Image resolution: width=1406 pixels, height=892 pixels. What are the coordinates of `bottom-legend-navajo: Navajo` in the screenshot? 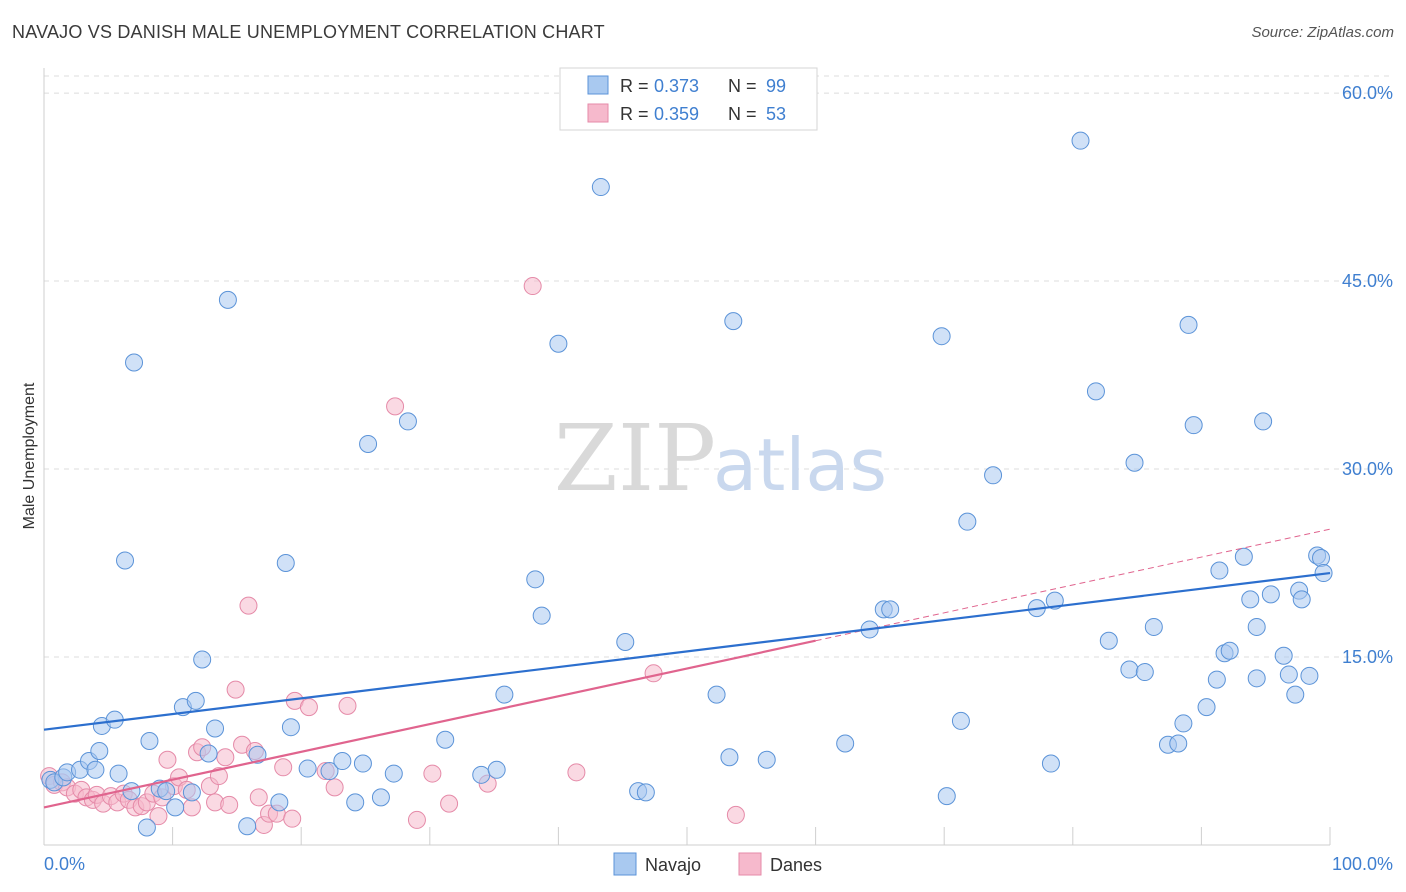 It's located at (673, 865).